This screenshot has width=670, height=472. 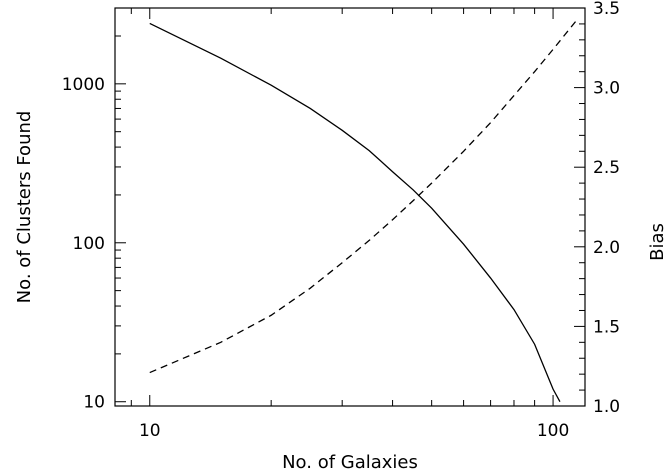 What do you see at coordinates (120, 205) in the screenshot?
I see `y-axis-ticks` at bounding box center [120, 205].